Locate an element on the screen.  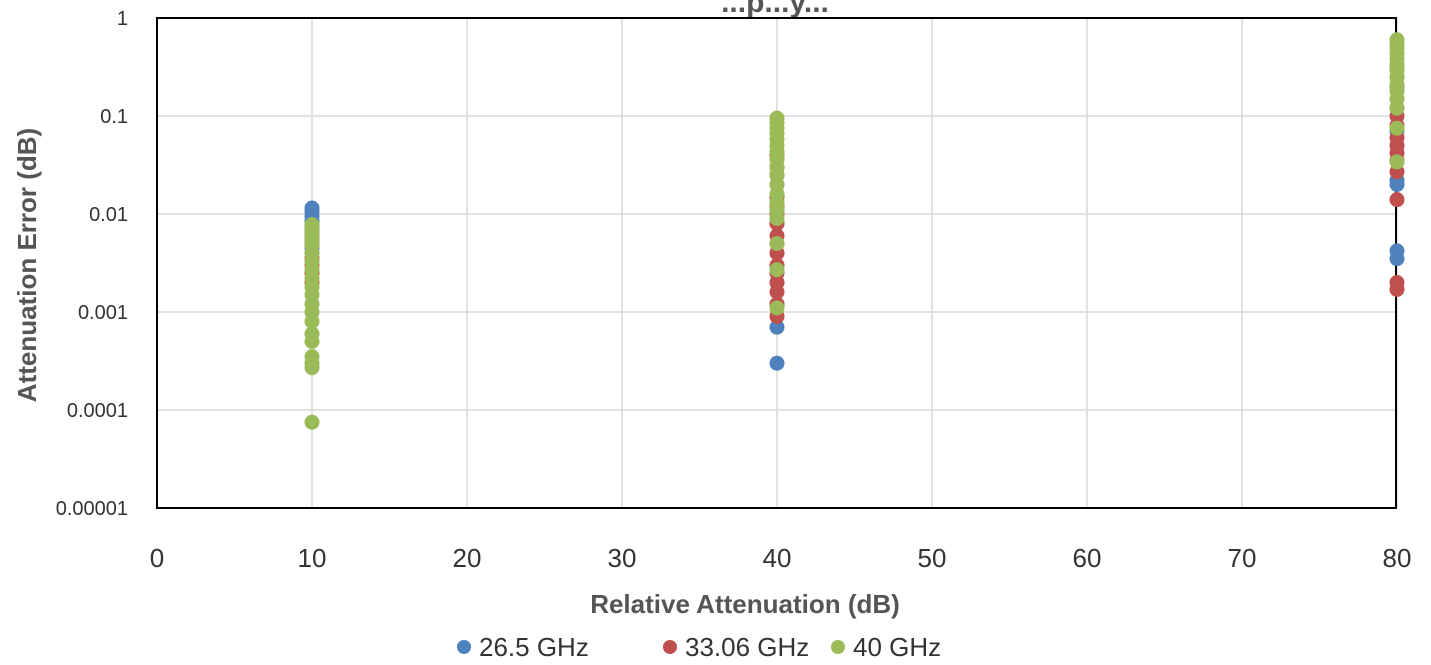
x-tick-label: 30 is located at coordinates (622, 558).